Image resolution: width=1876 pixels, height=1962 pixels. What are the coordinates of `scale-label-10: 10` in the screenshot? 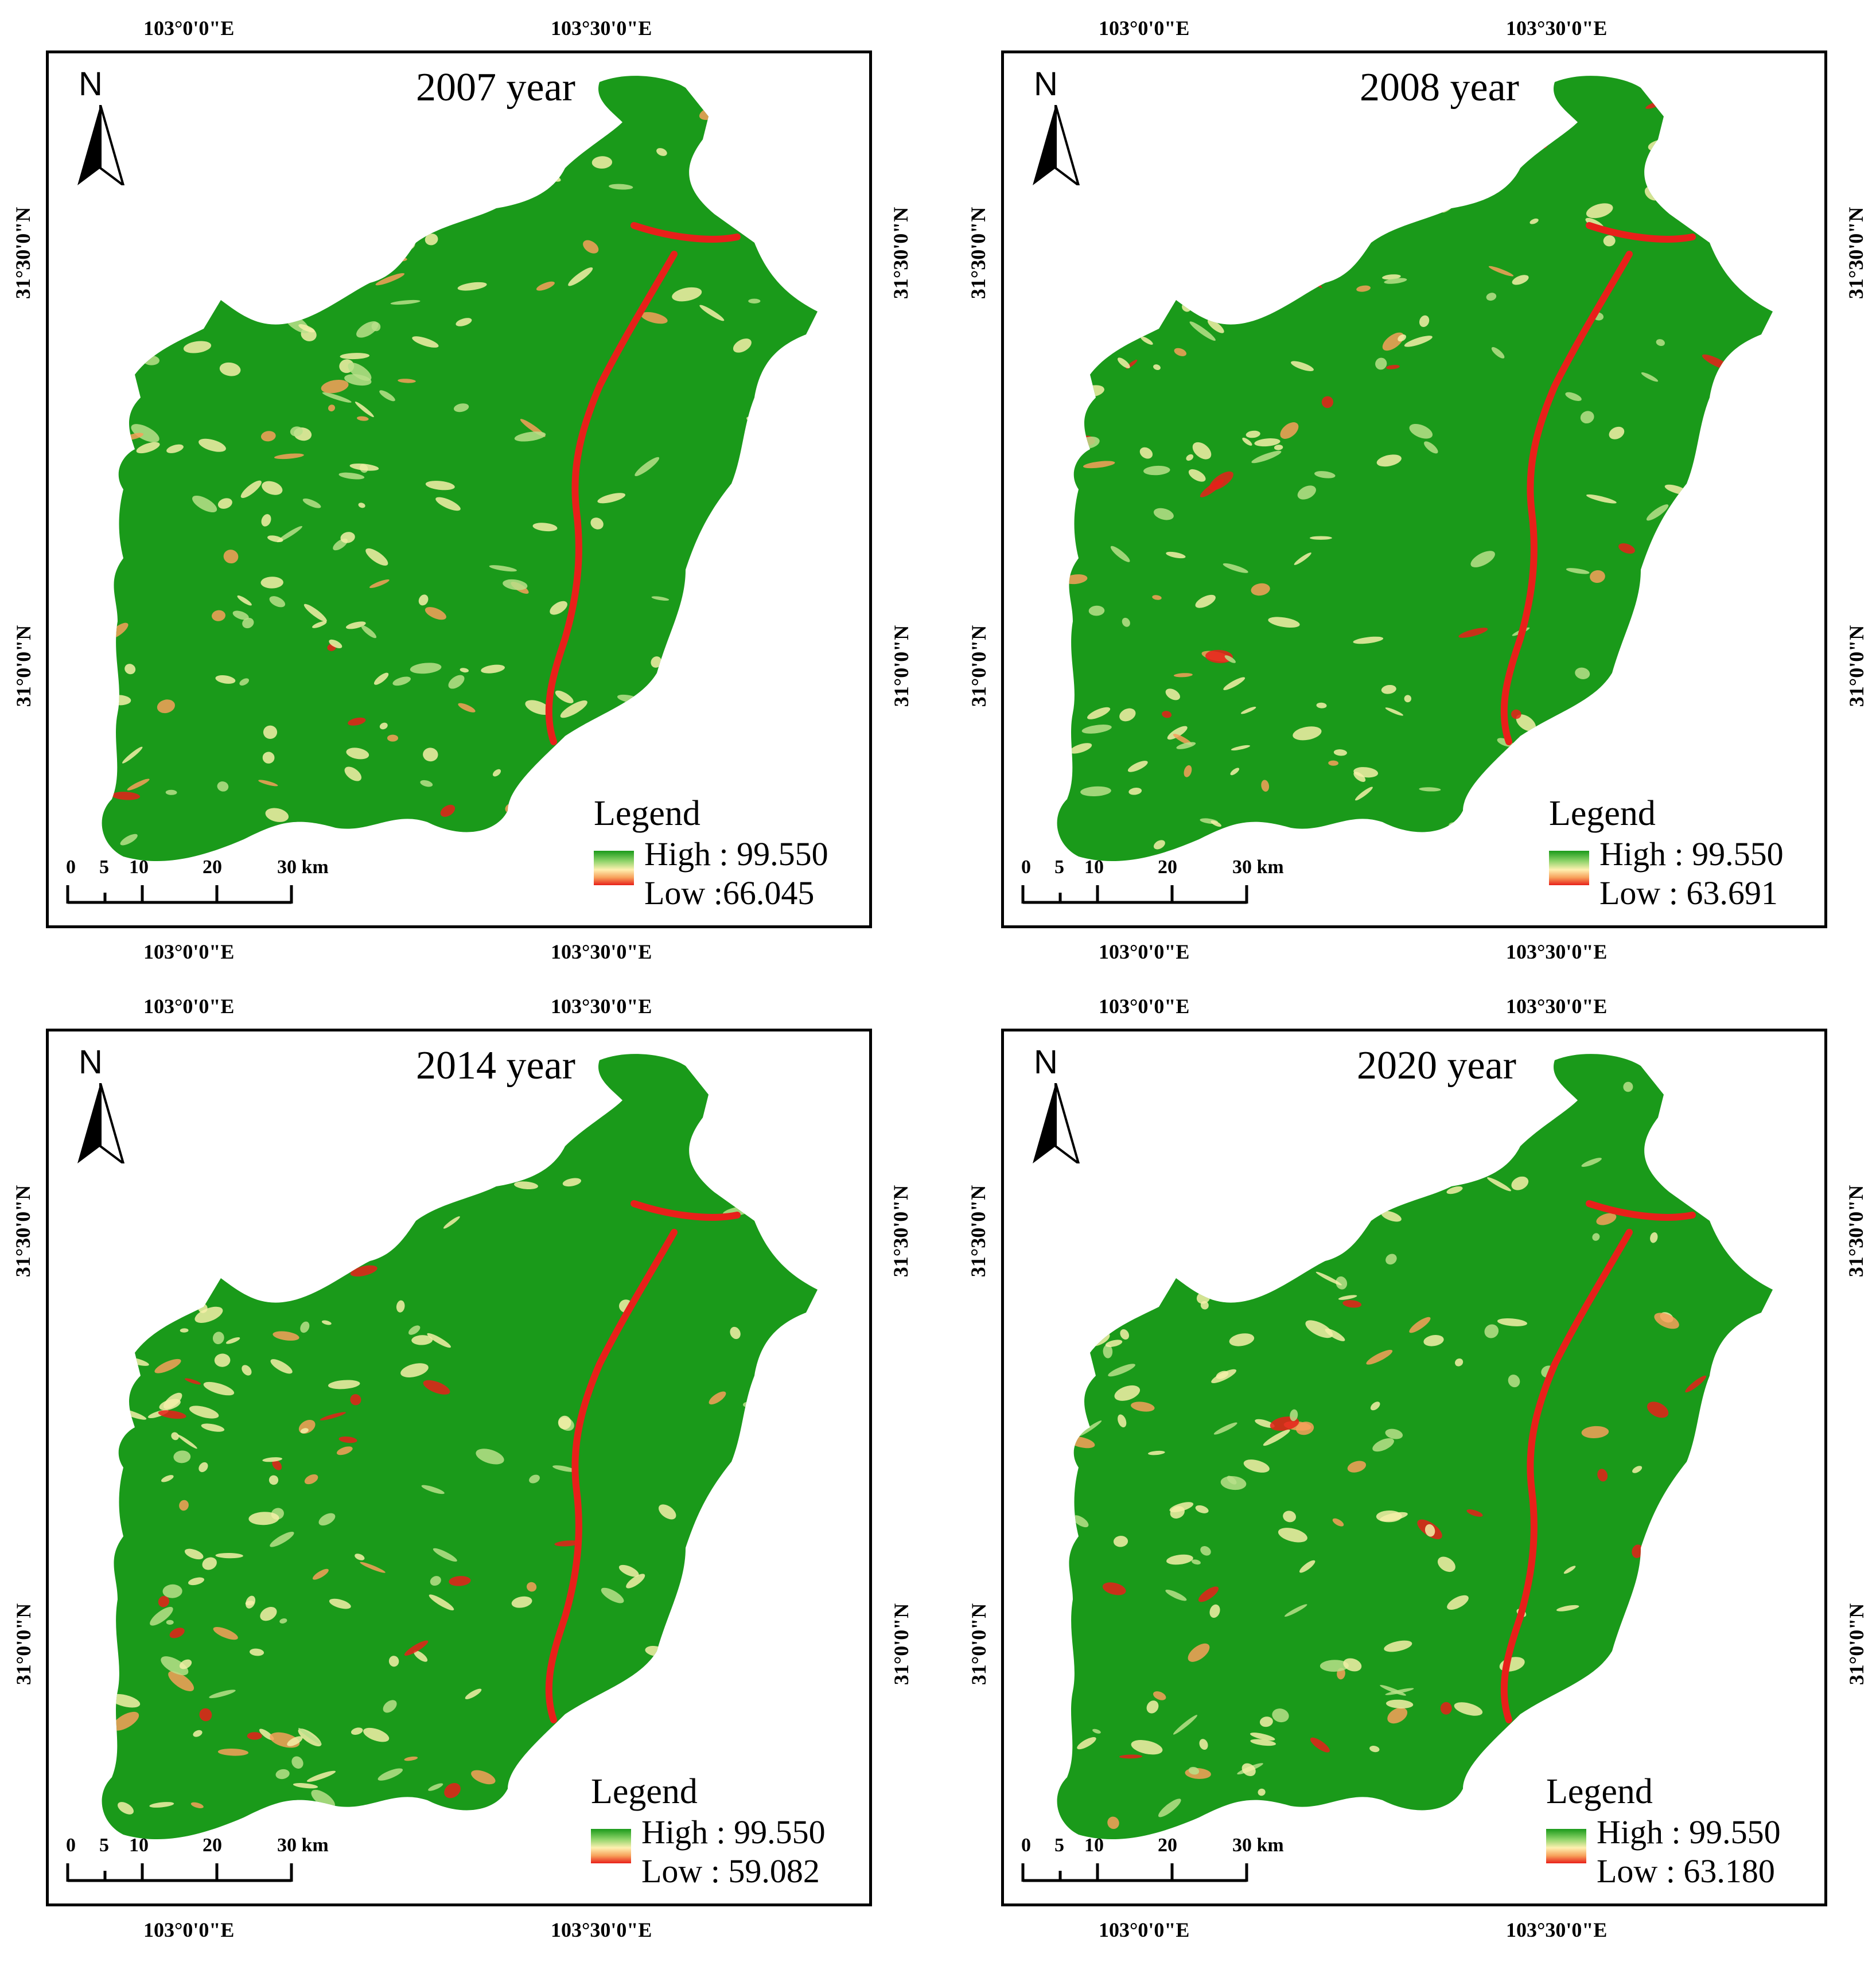 It's located at (1094, 867).